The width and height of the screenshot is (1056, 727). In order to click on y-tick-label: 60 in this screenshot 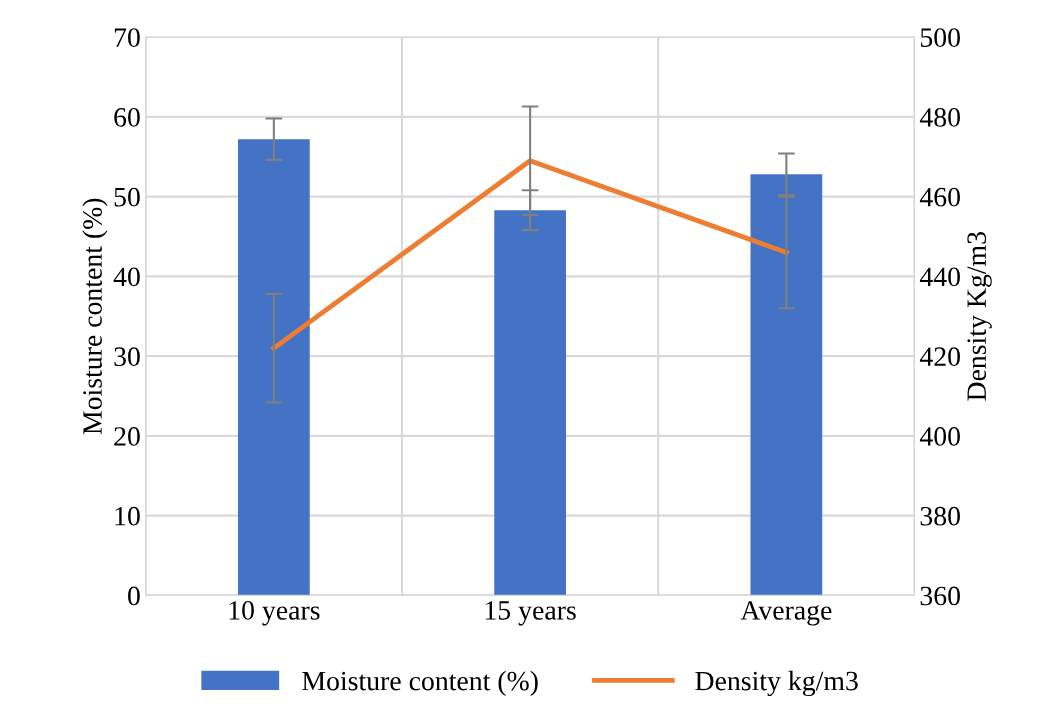, I will do `click(127, 117)`.